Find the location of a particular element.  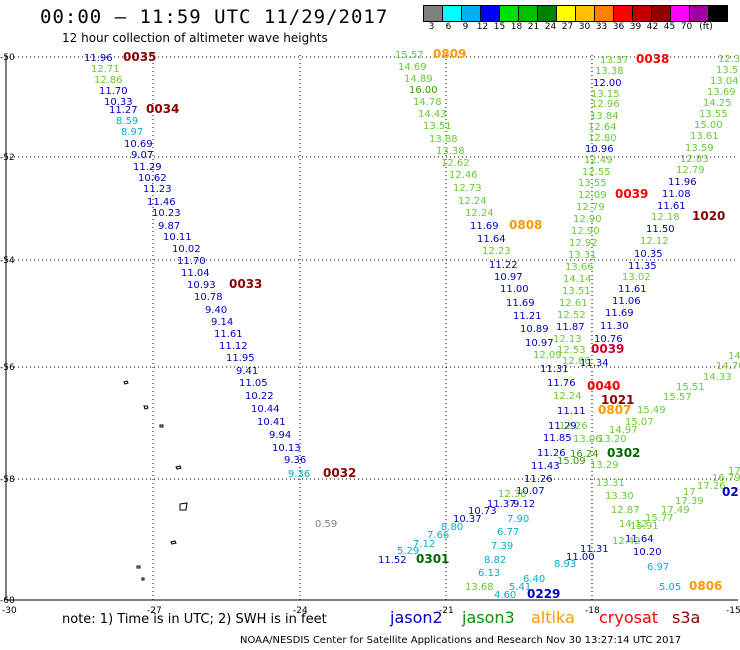

legend-swatch is located at coordinates (718, 13).